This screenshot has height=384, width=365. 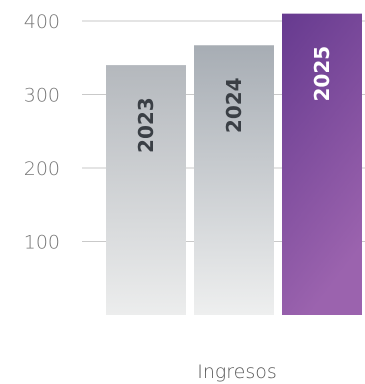 I want to click on y-axis-ticks: 100 200 300 400, so click(x=42, y=132).